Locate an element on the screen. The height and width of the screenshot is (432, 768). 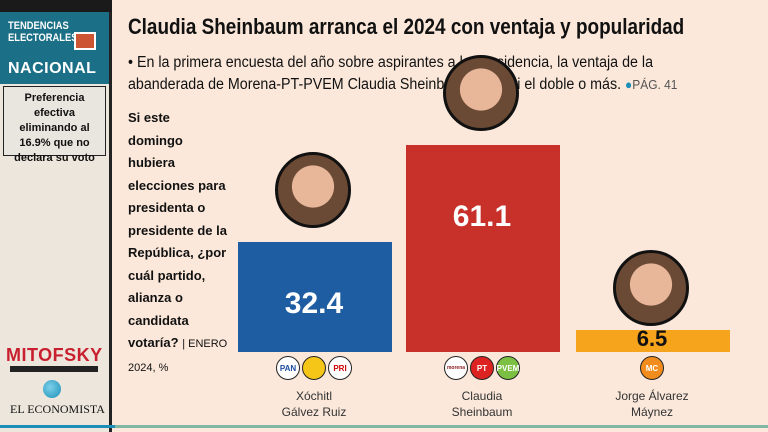
party-logo-pri: PRI is located at coordinates (340, 368).